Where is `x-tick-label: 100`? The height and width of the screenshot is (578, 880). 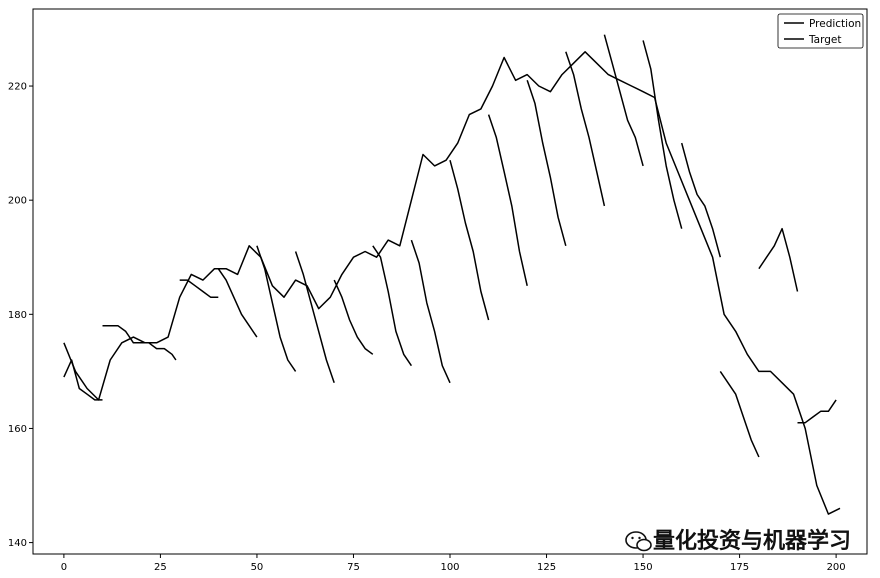
x-tick-label: 100 is located at coordinates (449, 567).